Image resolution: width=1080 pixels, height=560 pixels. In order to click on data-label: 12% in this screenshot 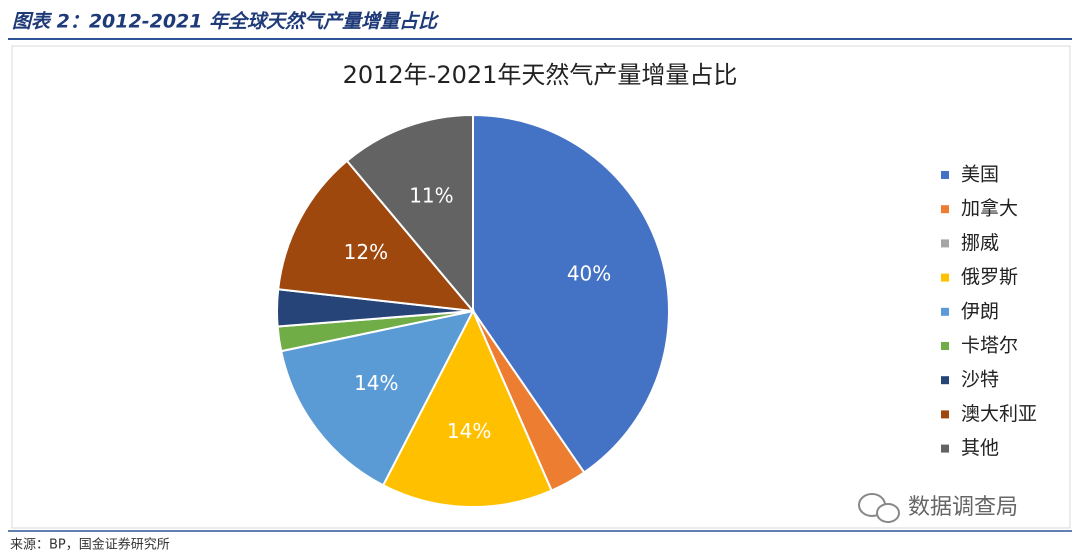, I will do `click(366, 252)`.